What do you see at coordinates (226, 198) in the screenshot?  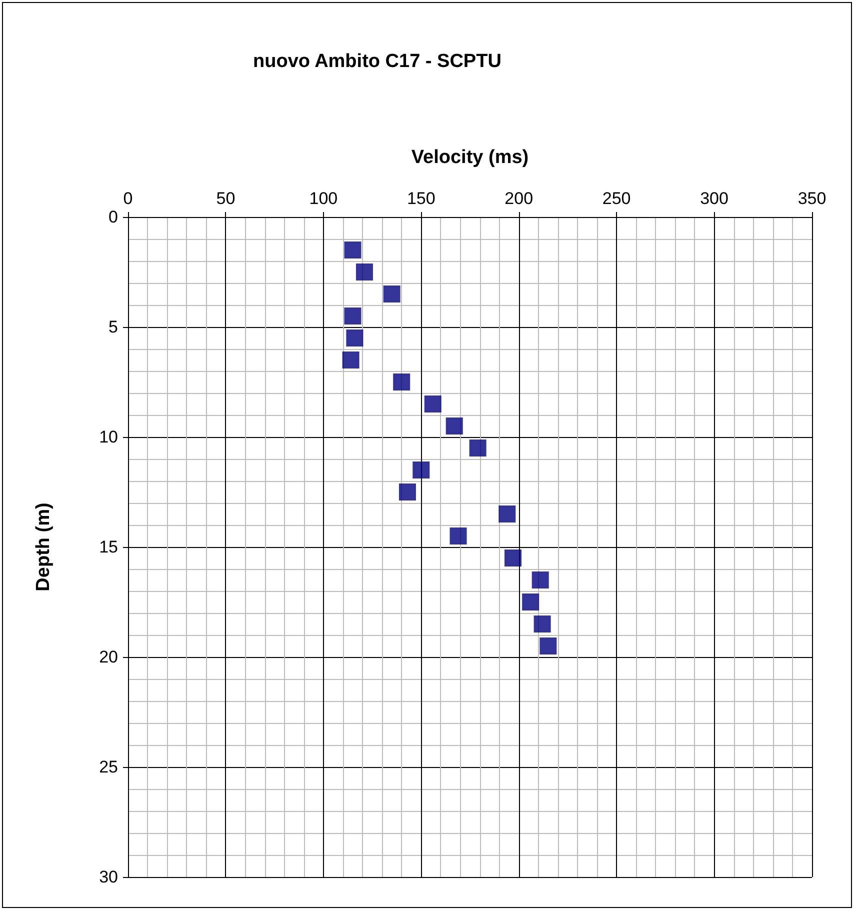 I see `x-tick-label: 50` at bounding box center [226, 198].